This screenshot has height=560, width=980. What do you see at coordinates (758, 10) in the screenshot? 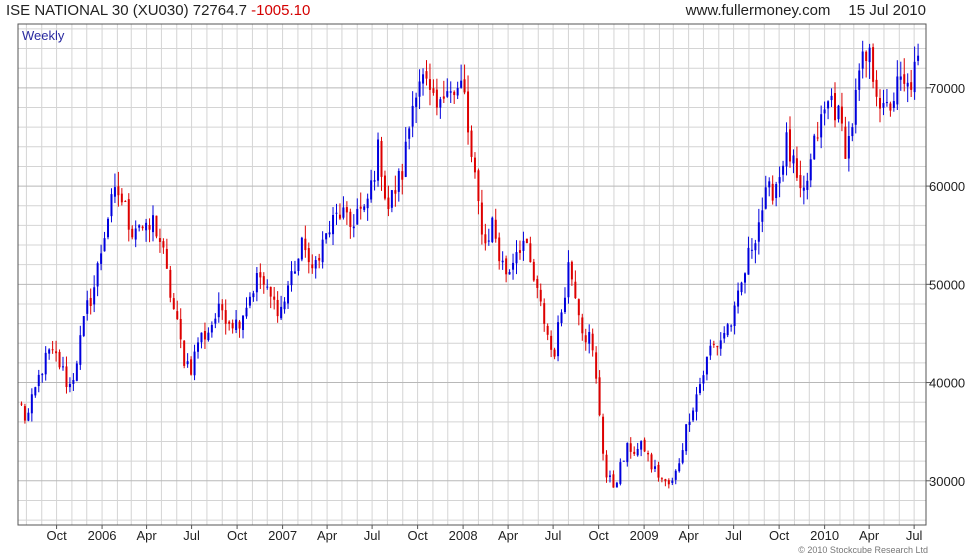
I see `site-link: www.fullermoney.com` at bounding box center [758, 10].